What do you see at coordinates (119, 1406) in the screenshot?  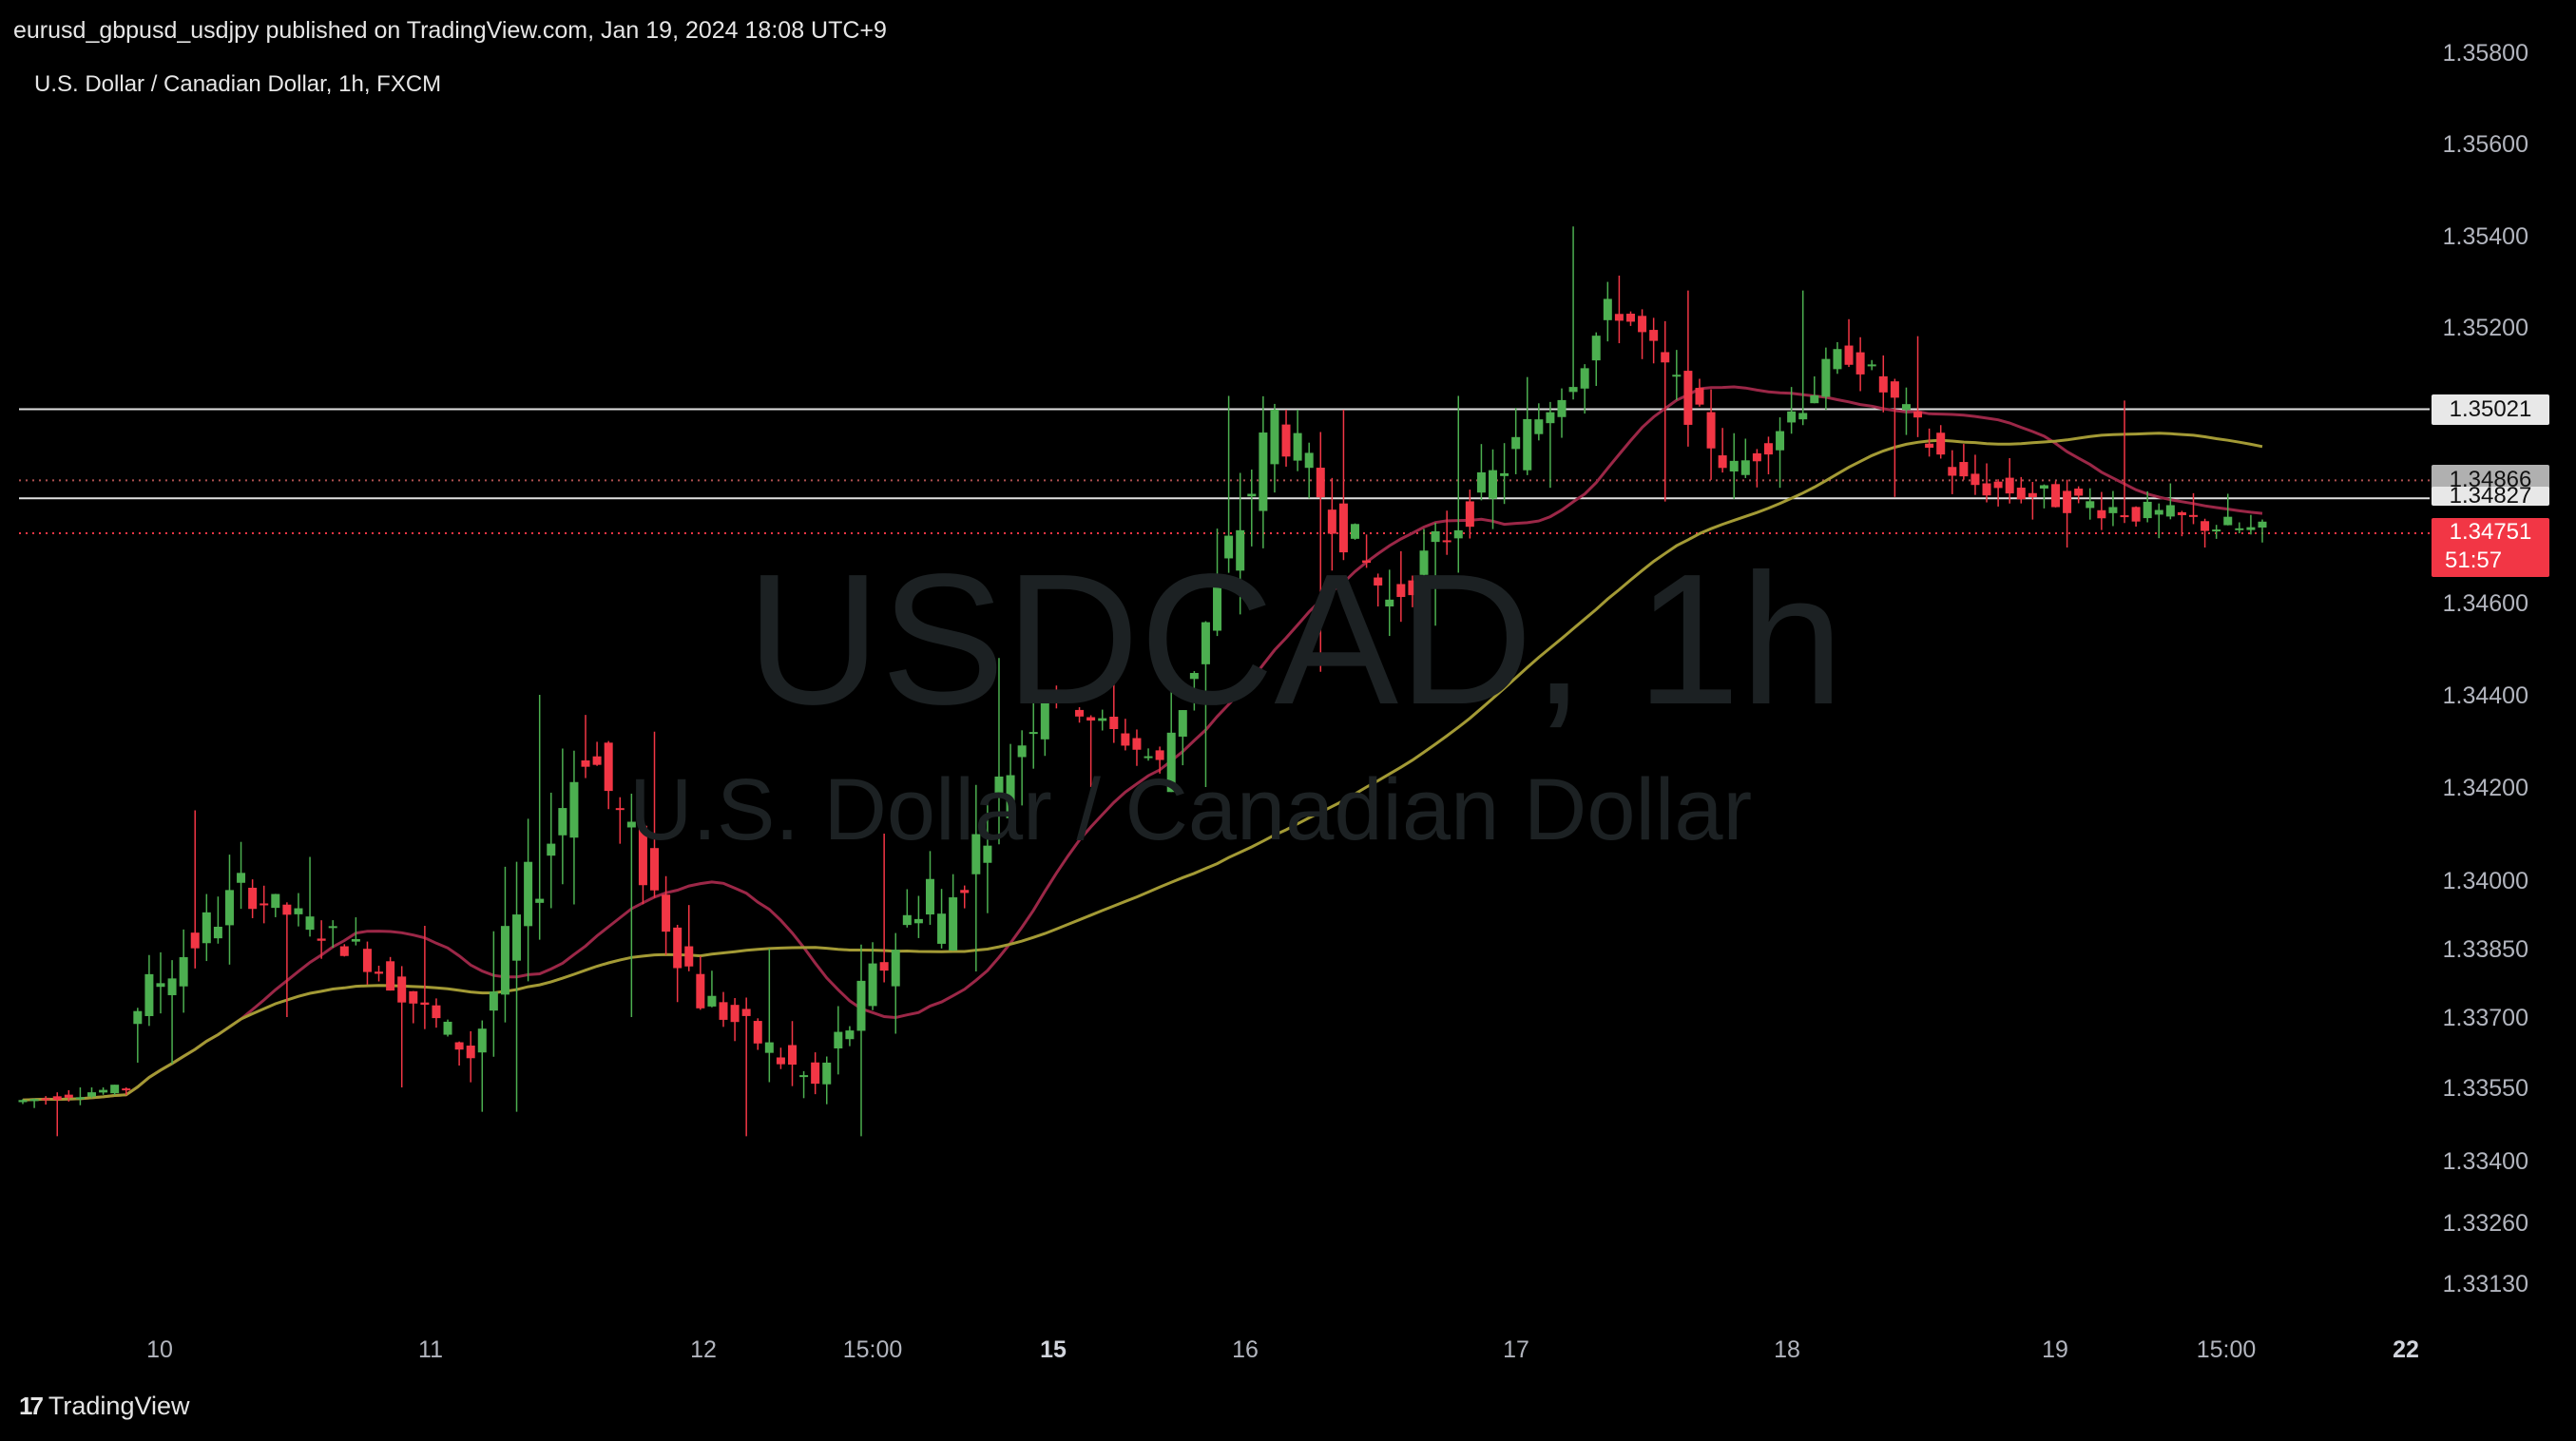 I see `brand-label: TradingView` at bounding box center [119, 1406].